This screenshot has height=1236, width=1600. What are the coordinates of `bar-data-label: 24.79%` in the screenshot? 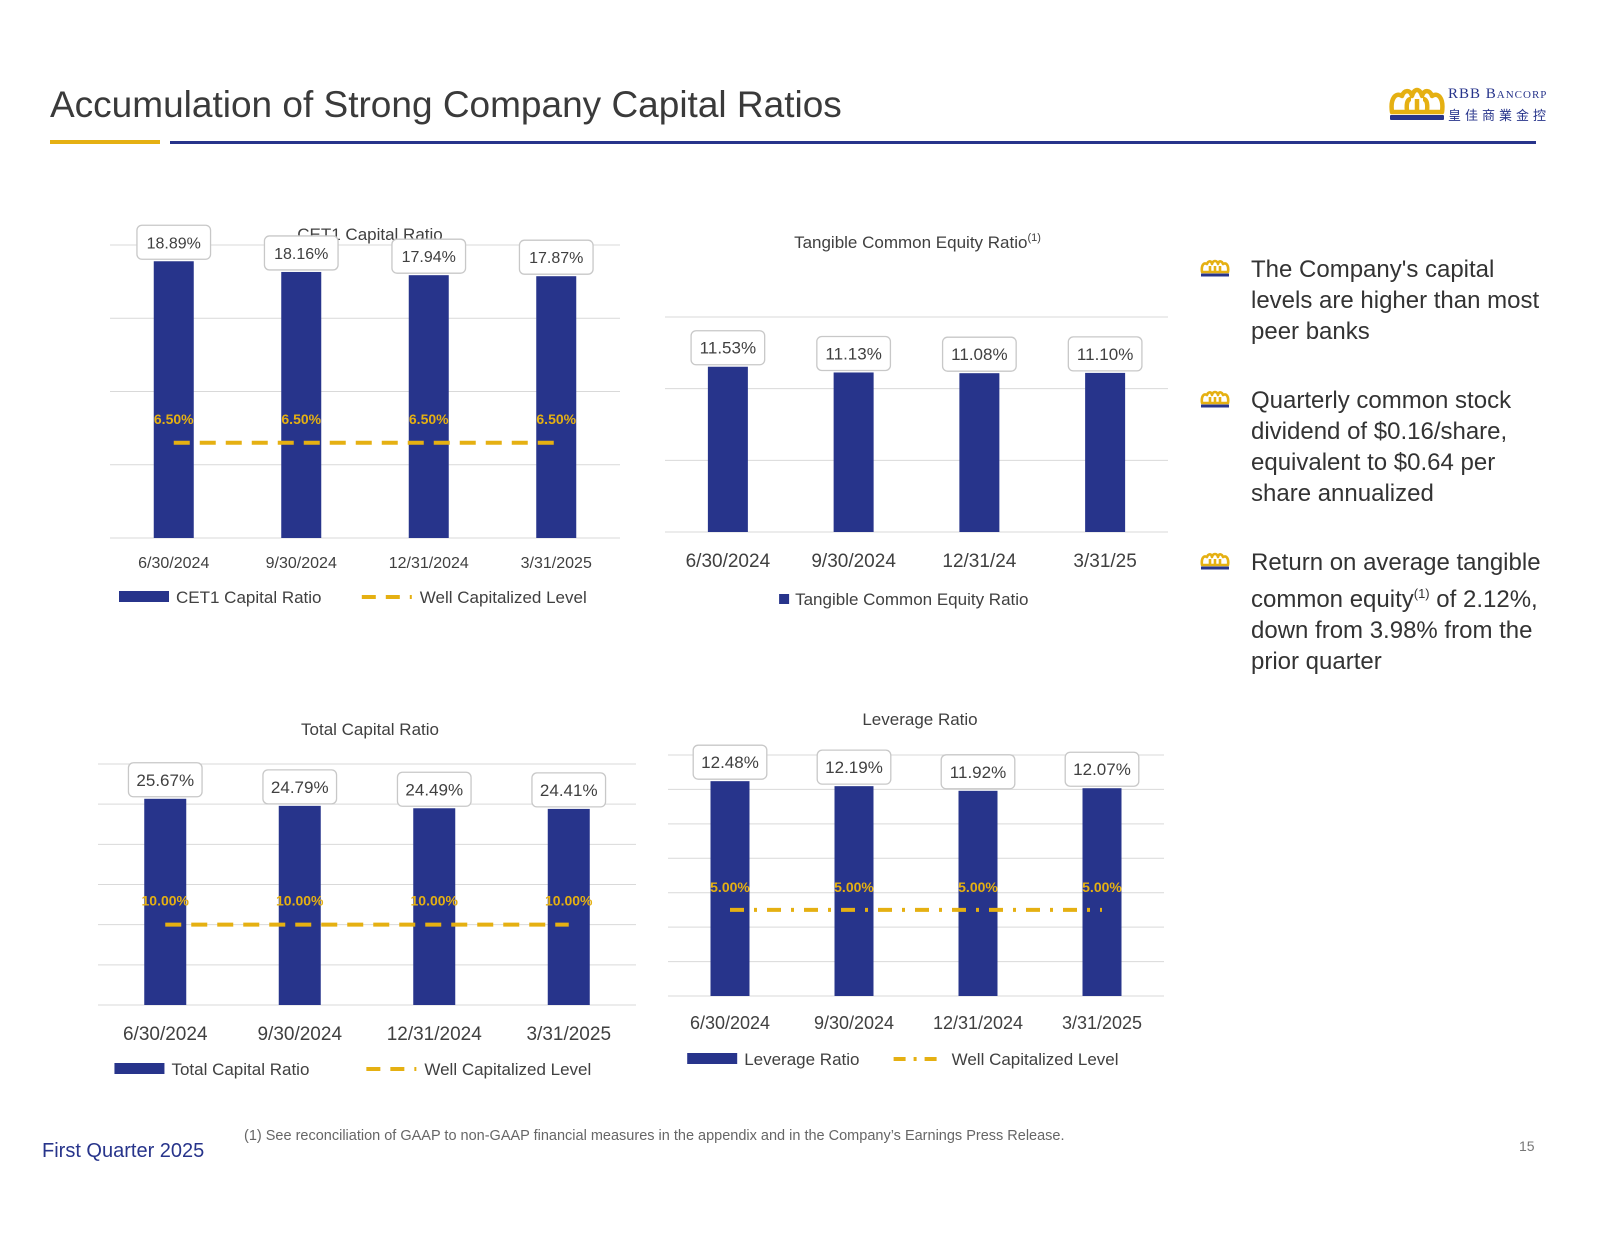 It's located at (300, 787).